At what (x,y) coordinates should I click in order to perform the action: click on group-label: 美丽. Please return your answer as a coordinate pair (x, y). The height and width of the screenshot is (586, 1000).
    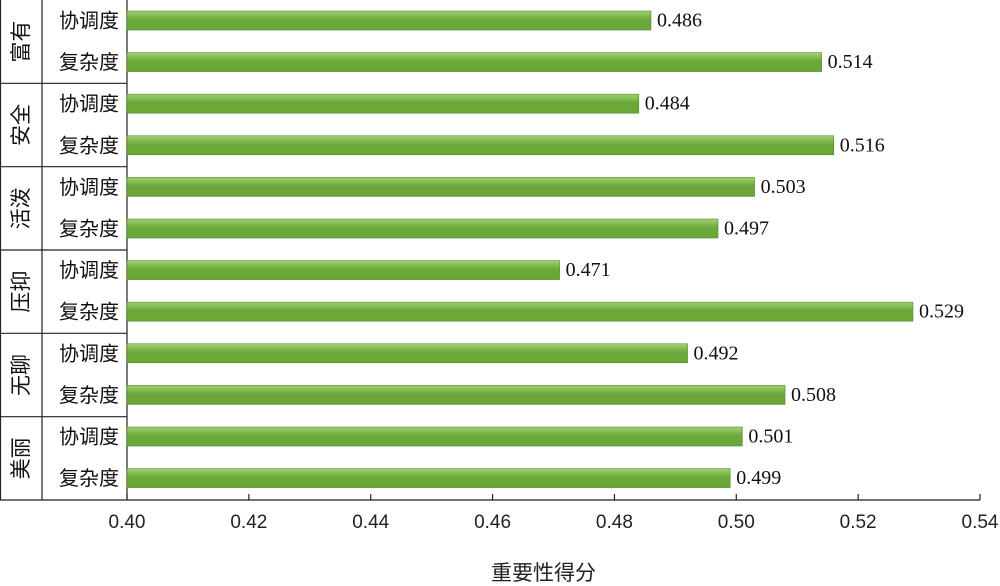
    Looking at the image, I should click on (21, 458).